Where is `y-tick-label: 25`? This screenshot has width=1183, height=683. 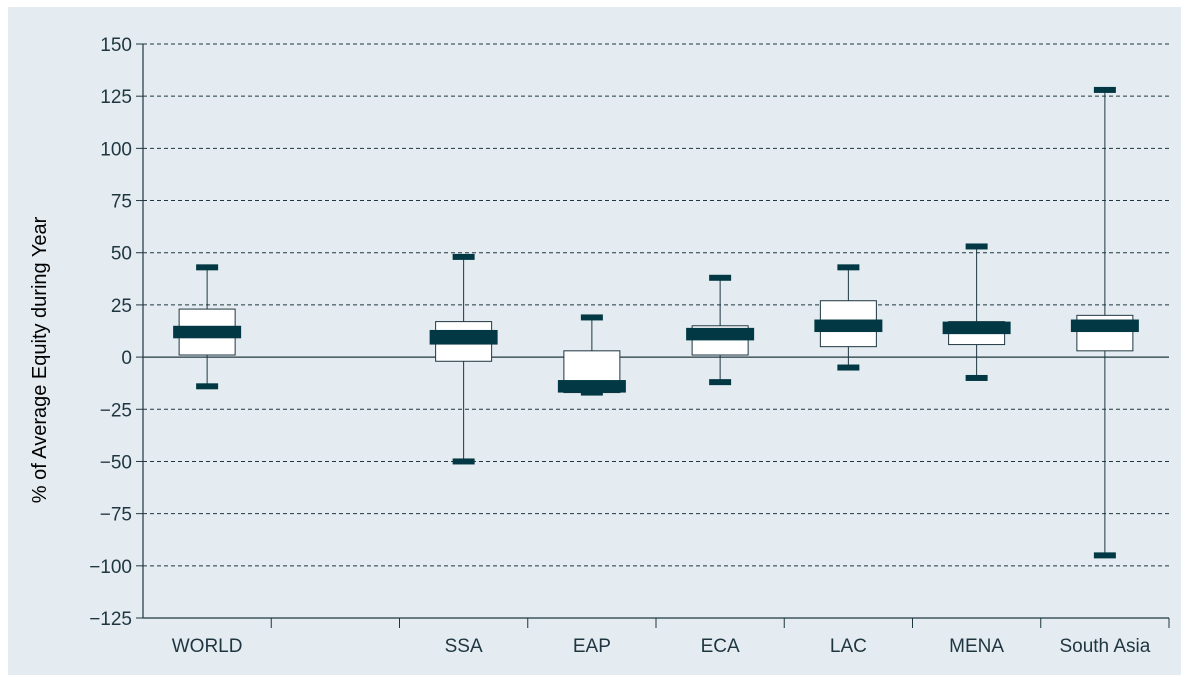
y-tick-label: 25 is located at coordinates (121, 306).